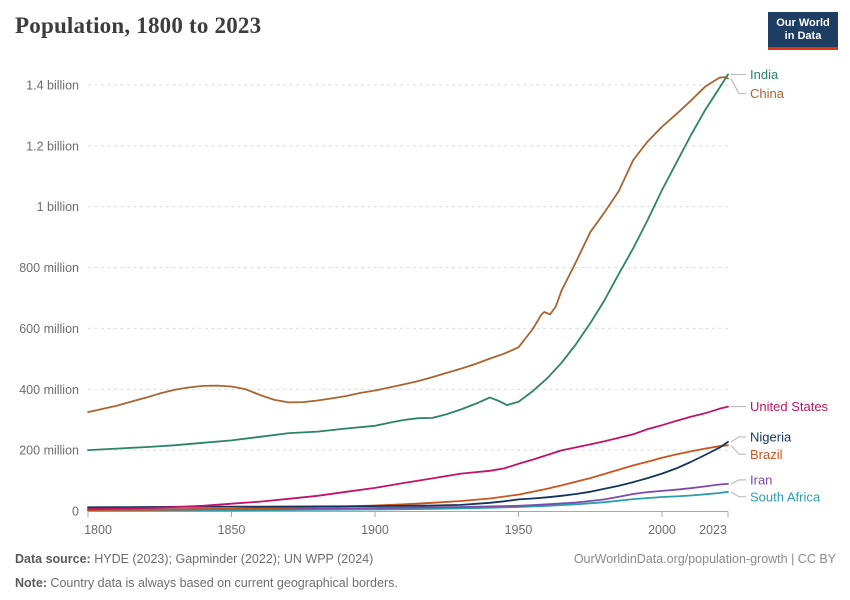  I want to click on x-axis-tick-label: 1950, so click(519, 530).